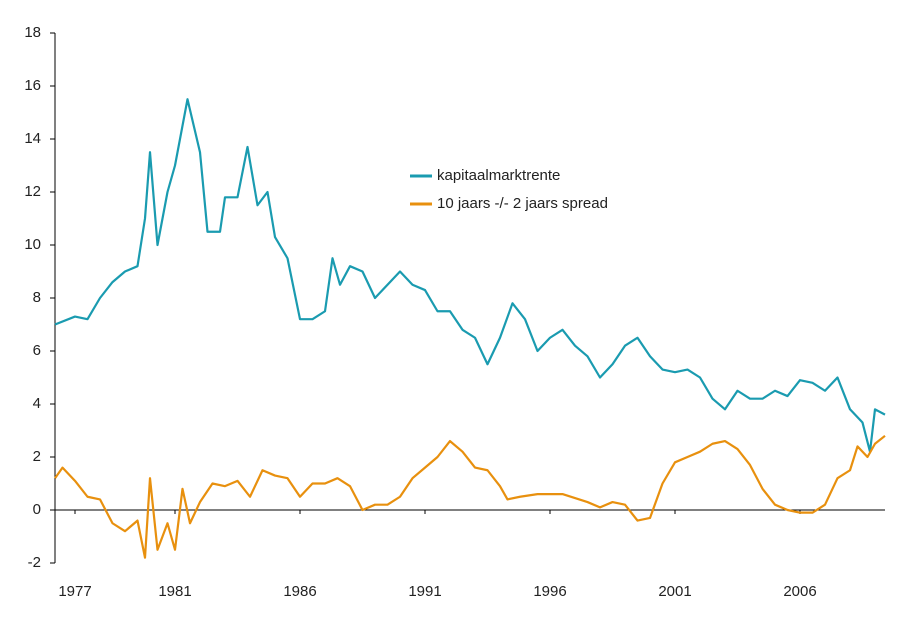  Describe the element at coordinates (498, 175) in the screenshot. I see `legend-label: kapitaalmarktrente` at that location.